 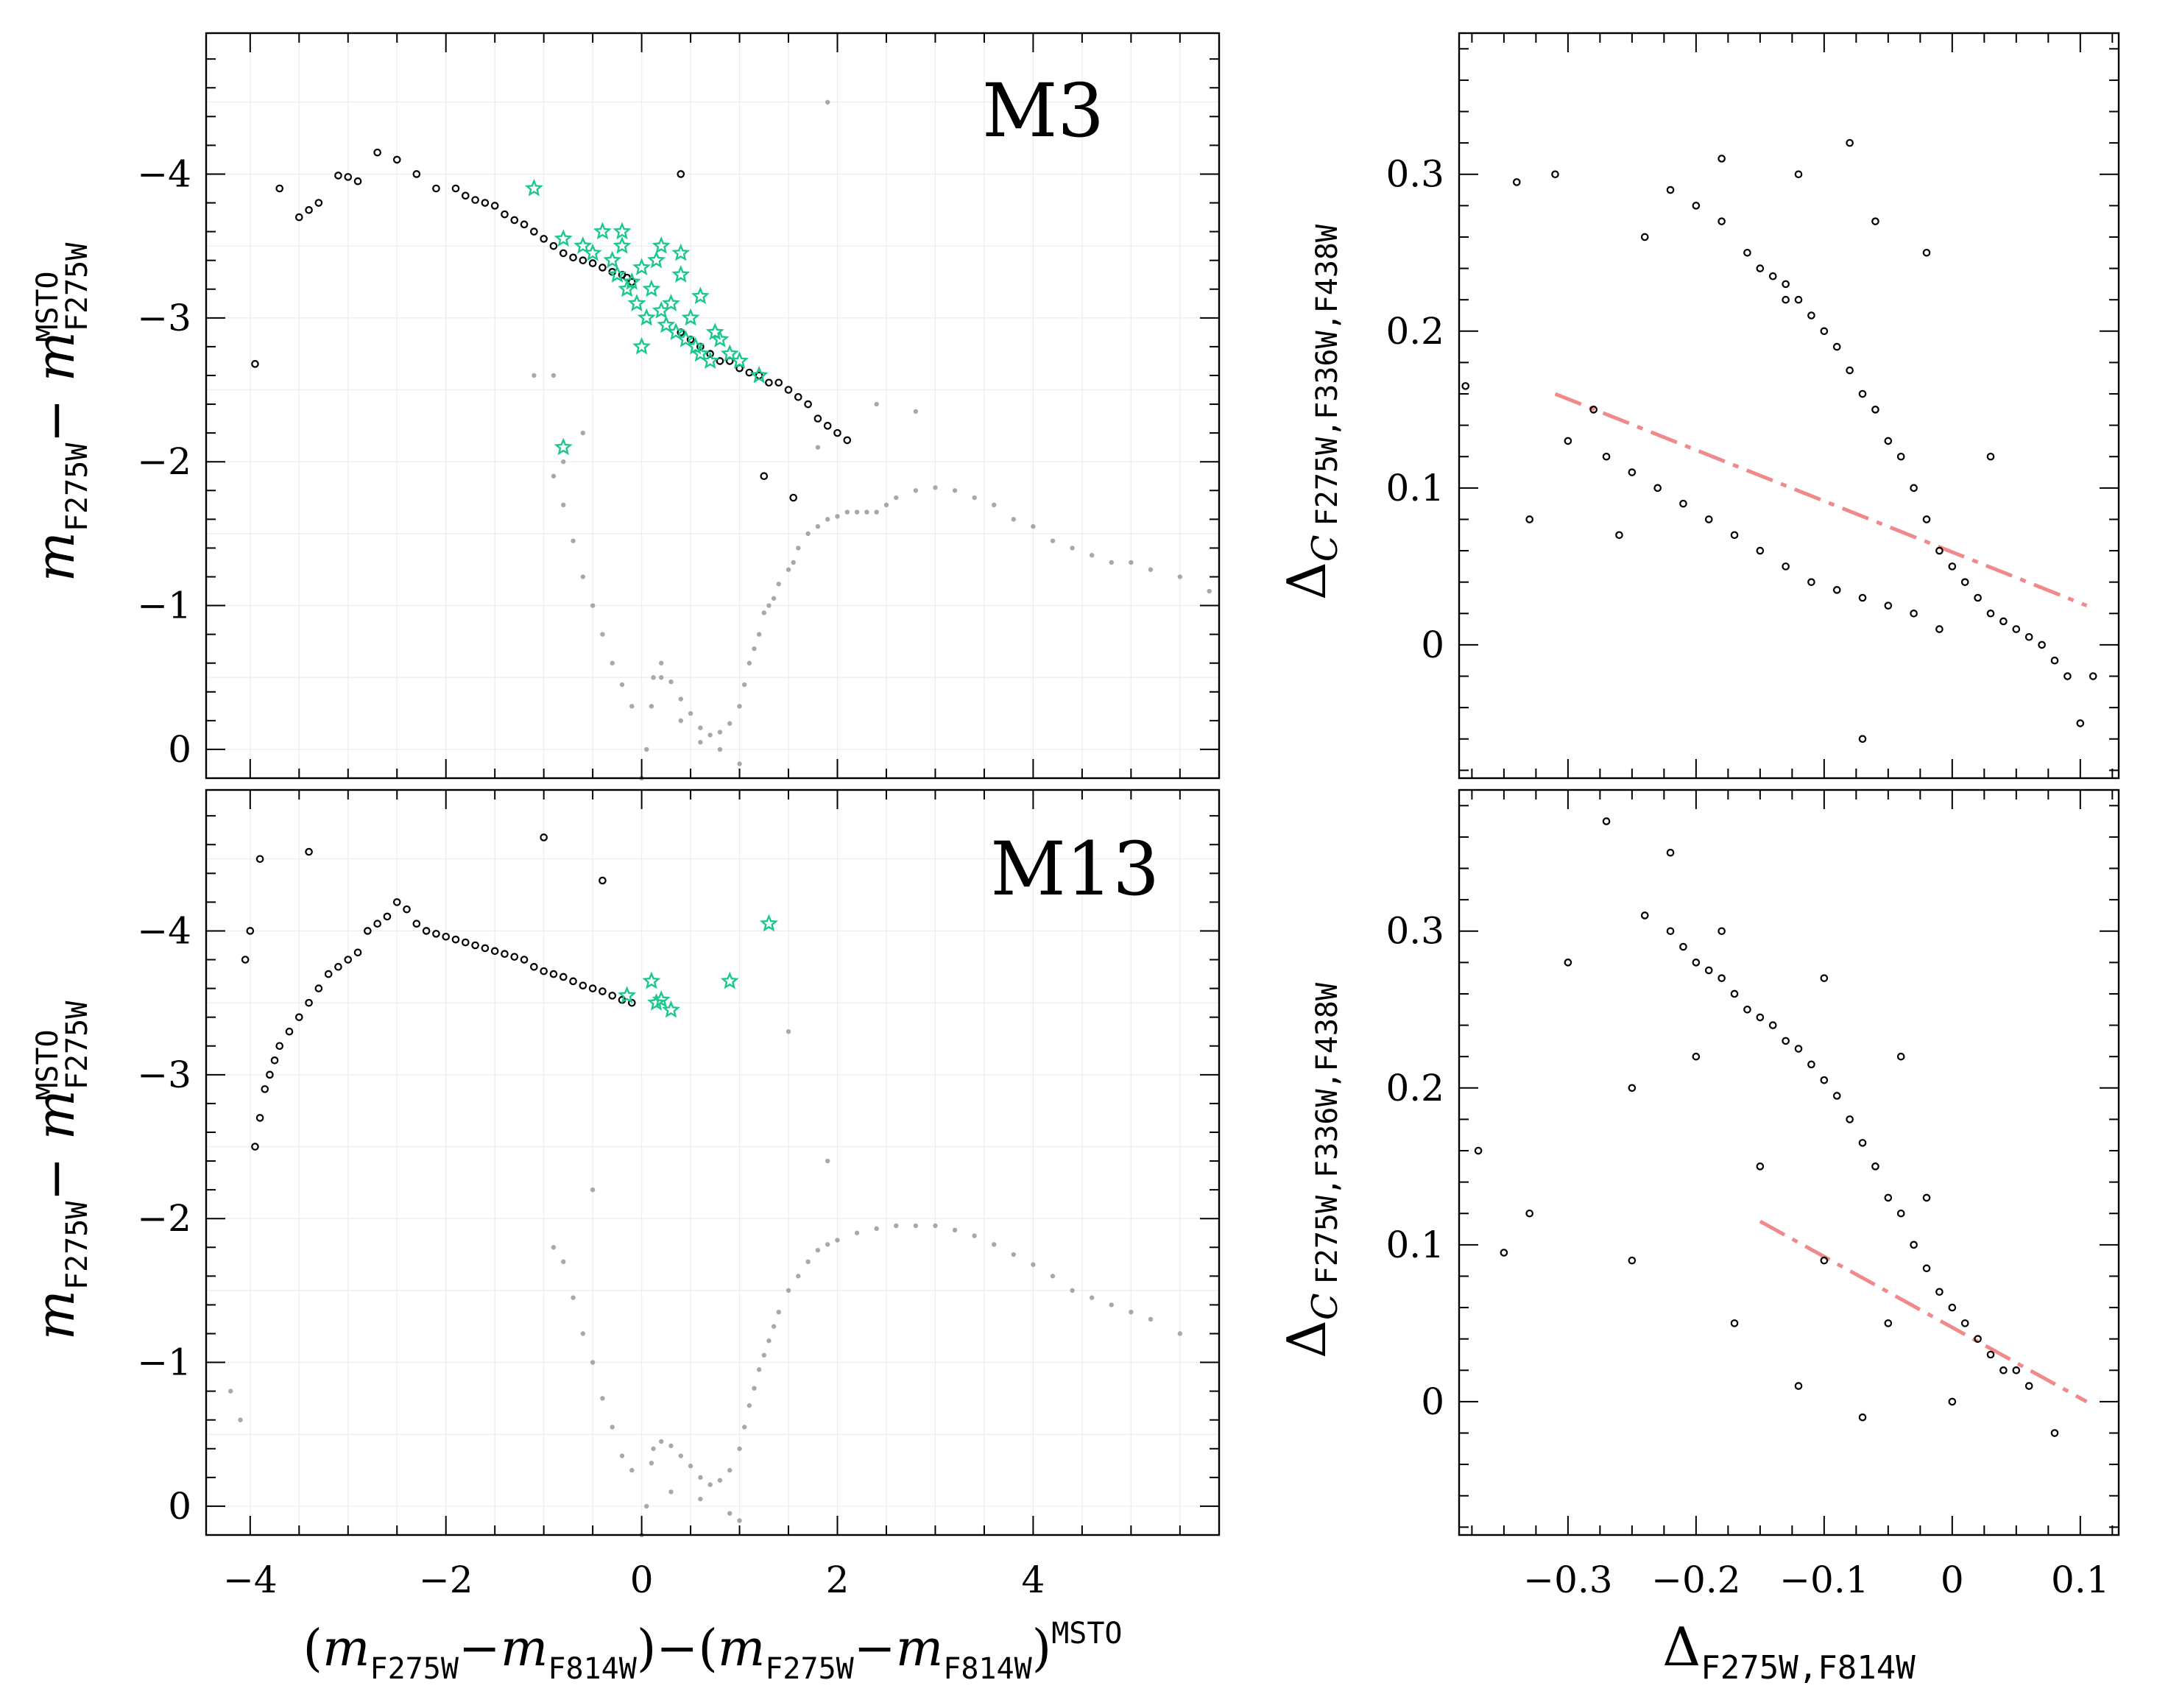 What do you see at coordinates (164, 930) in the screenshot?
I see `m13-cmd-ytick-label-0: −4` at bounding box center [164, 930].